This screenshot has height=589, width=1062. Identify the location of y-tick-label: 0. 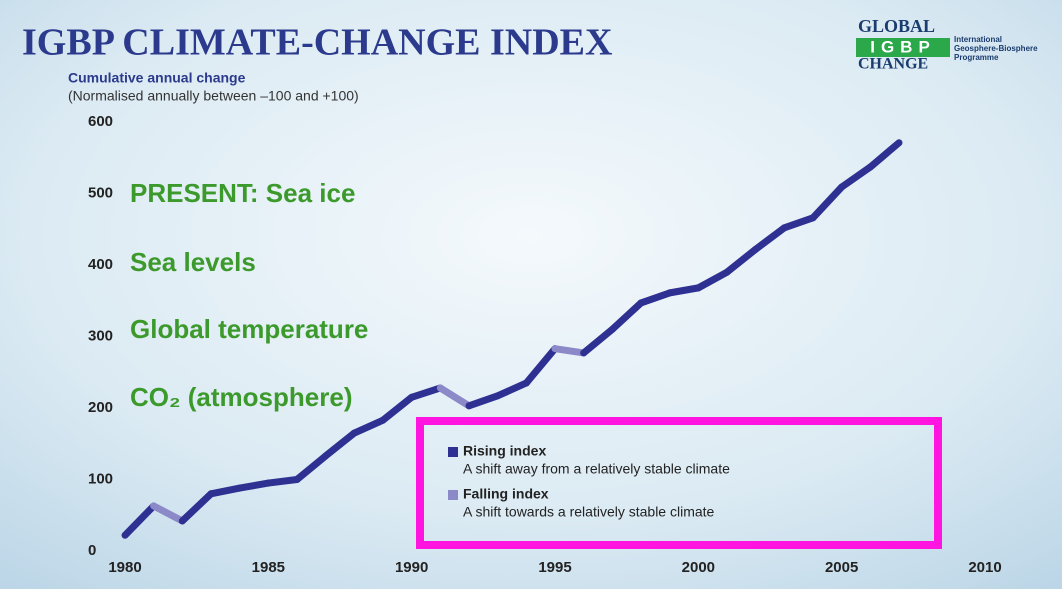
(92, 550).